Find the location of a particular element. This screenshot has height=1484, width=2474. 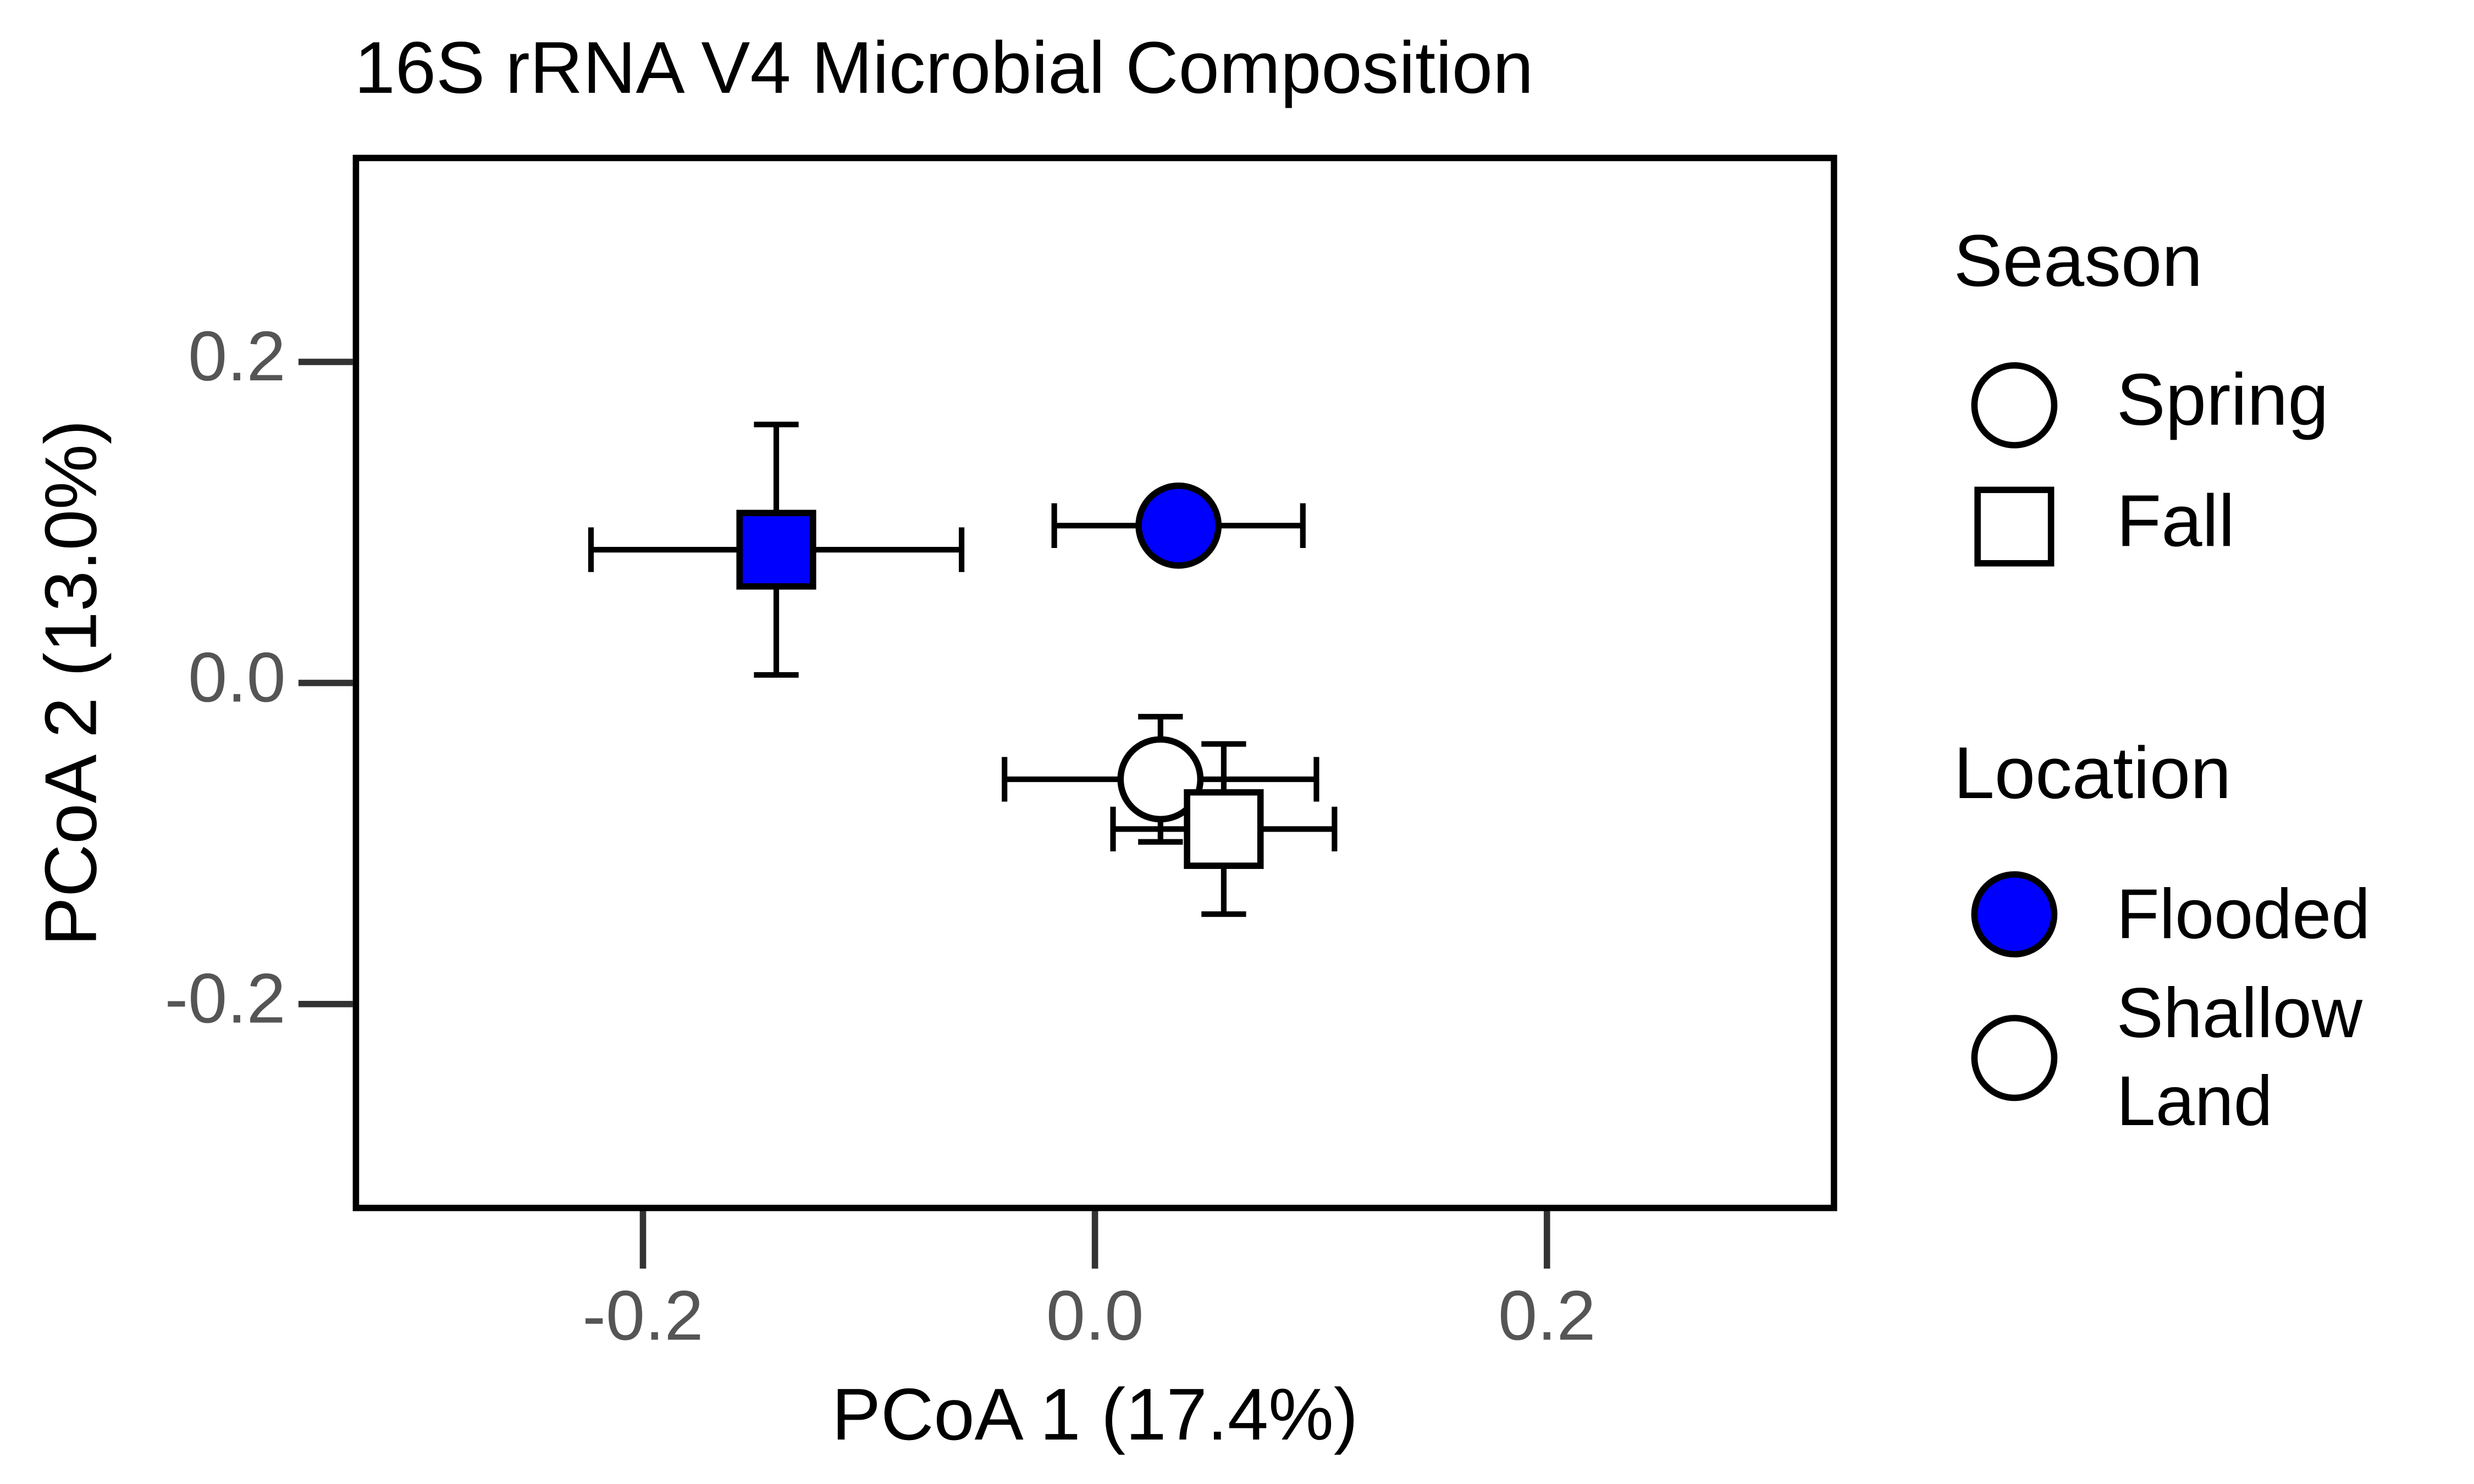

chart-title: 16S rRNA V4 Microbial Composition is located at coordinates (945, 68).